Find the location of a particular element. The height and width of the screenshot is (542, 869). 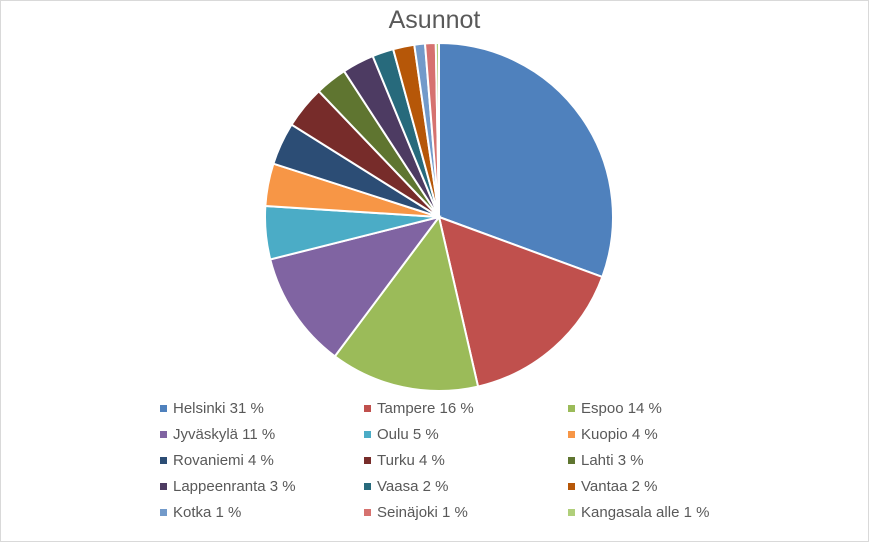

legend-label: Espoo 14 % is located at coordinates (621, 408).